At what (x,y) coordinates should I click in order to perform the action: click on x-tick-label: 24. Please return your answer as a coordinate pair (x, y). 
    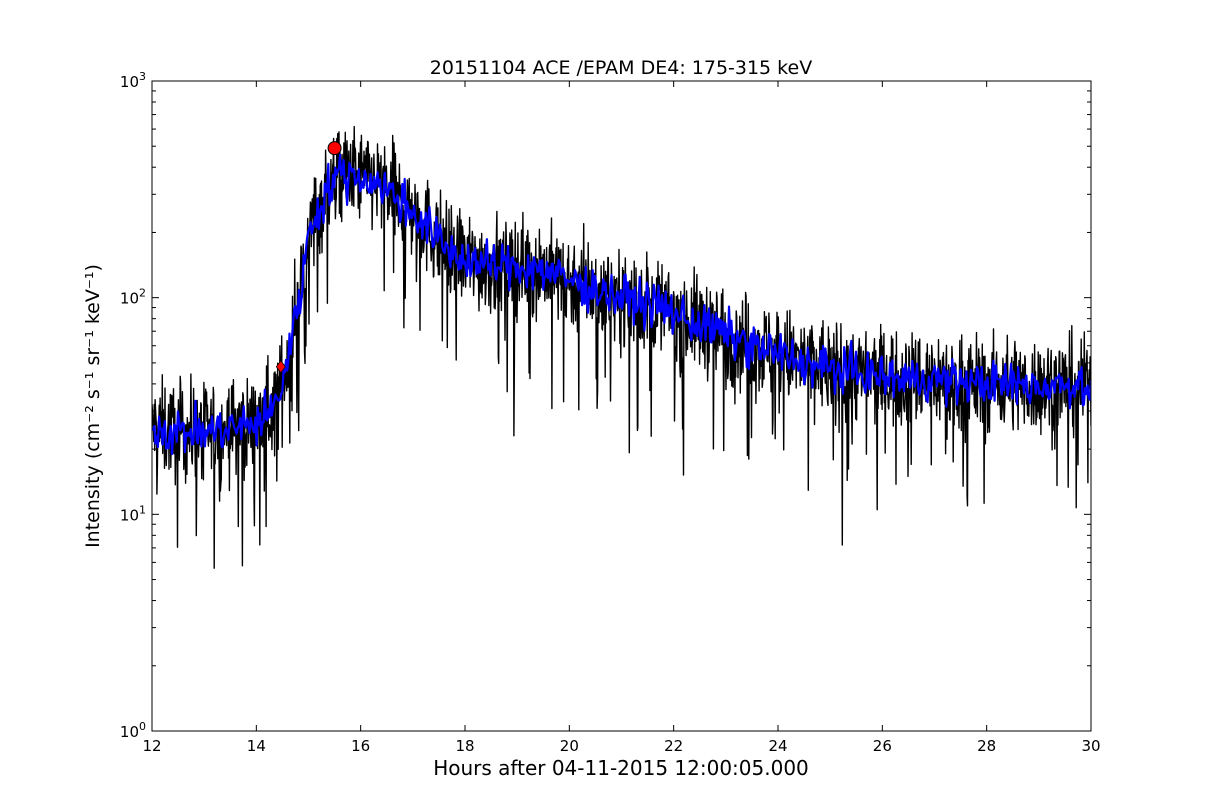
    Looking at the image, I should click on (777, 746).